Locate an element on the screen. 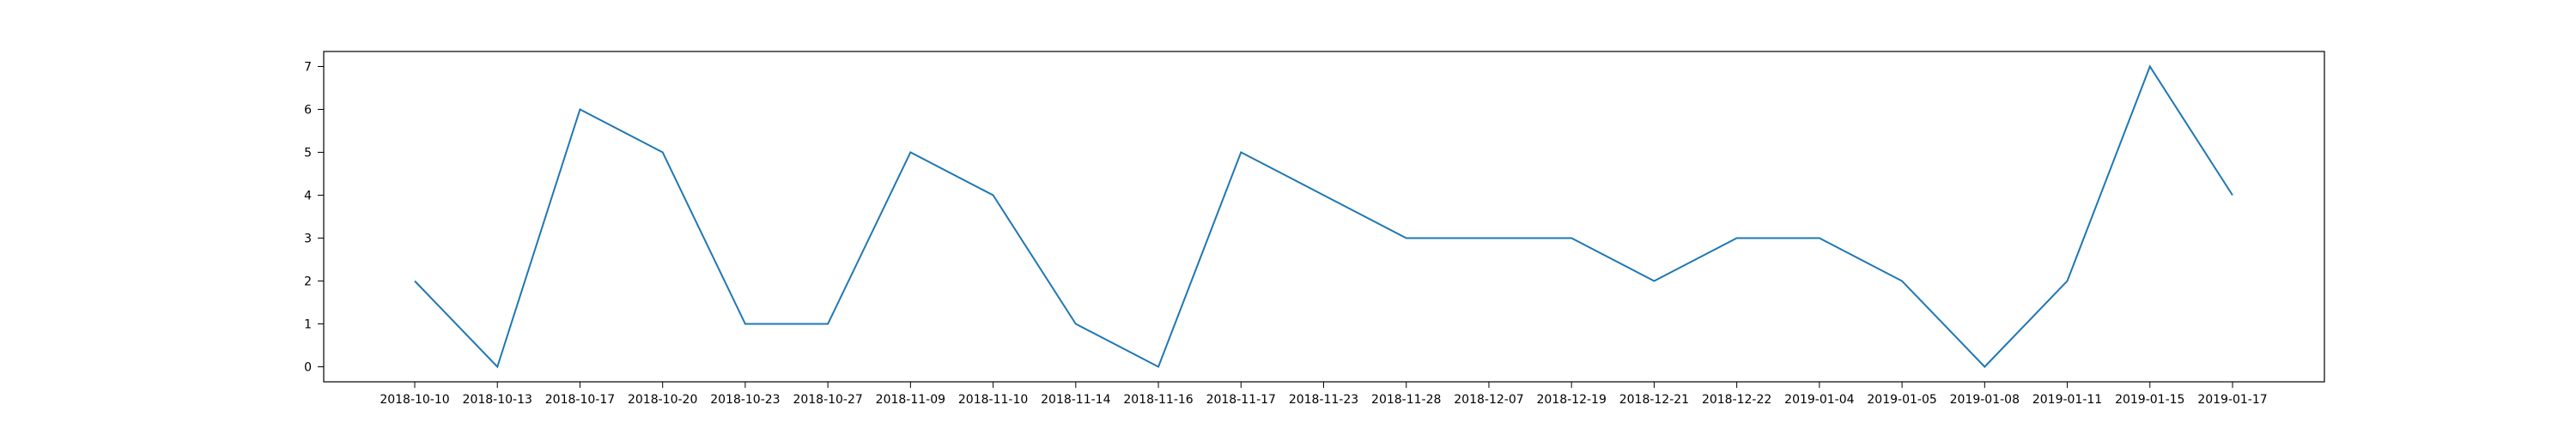  x-tick-label: 2018-11-10 is located at coordinates (993, 400).